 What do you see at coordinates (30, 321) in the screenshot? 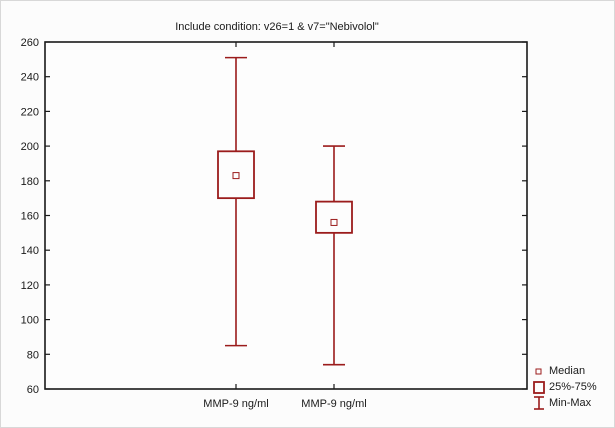
I see `y-tick-label: 100` at bounding box center [30, 321].